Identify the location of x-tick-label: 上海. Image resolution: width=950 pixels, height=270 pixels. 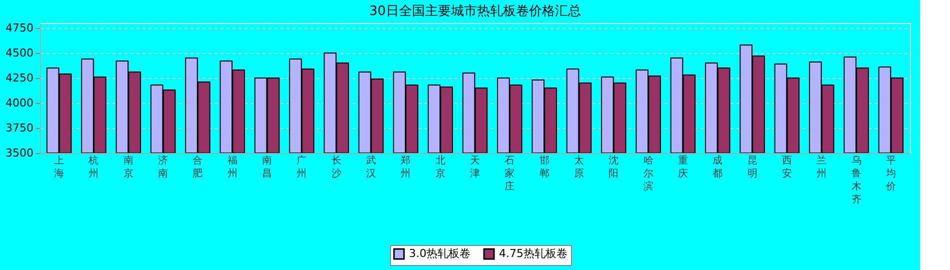
(59, 167).